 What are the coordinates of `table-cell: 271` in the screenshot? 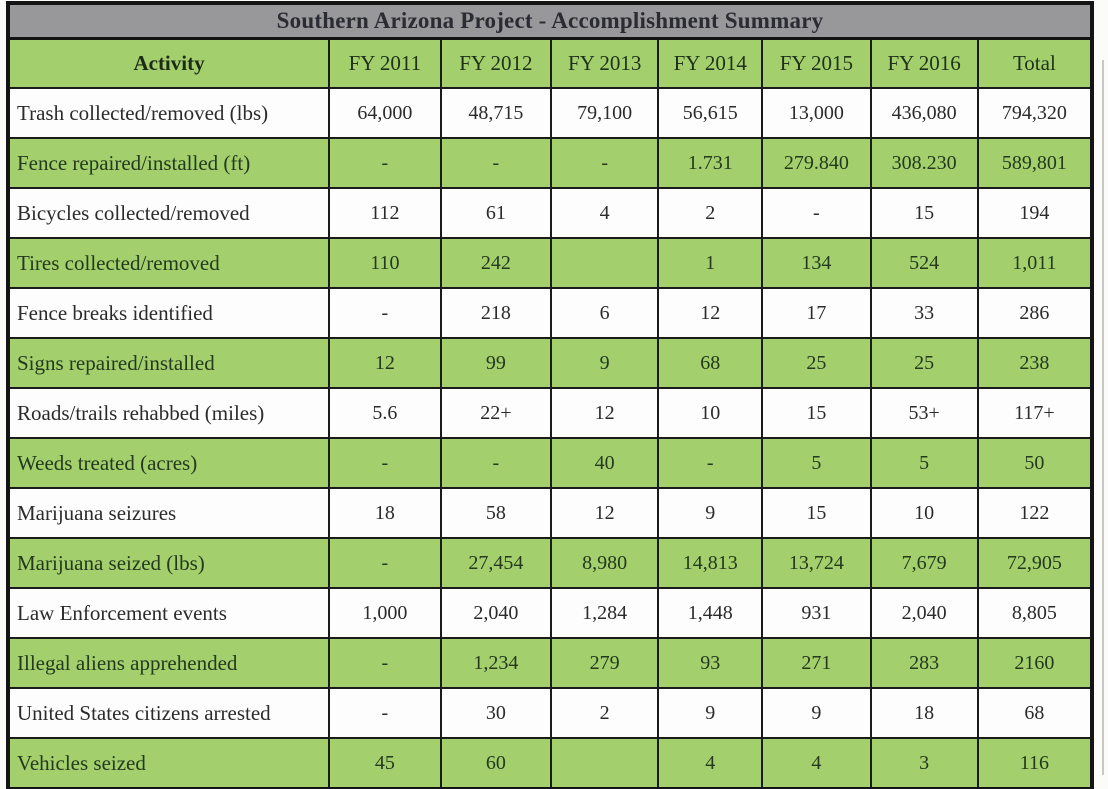 It's located at (816, 663).